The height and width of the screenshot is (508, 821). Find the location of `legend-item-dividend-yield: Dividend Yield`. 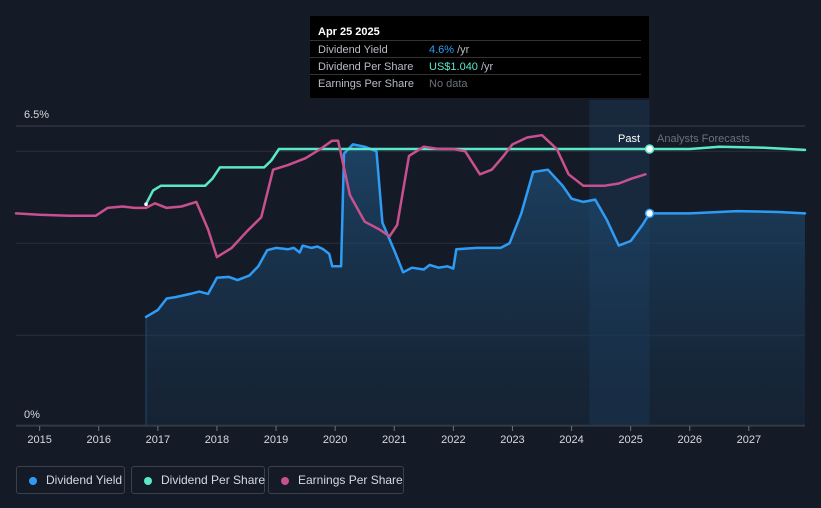

legend-item-dividend-yield: Dividend Yield is located at coordinates (70, 480).